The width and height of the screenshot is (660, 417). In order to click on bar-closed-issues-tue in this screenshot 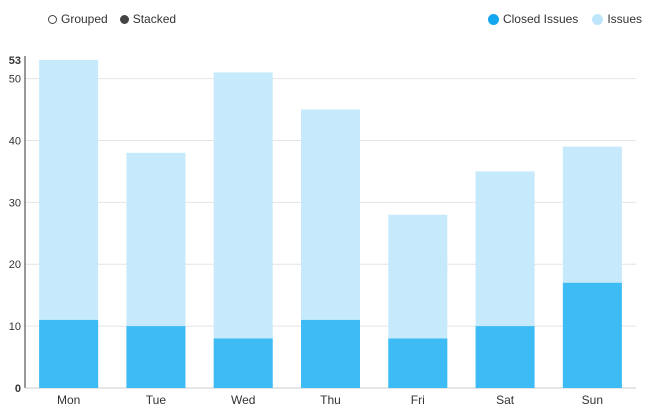, I will do `click(156, 357)`.